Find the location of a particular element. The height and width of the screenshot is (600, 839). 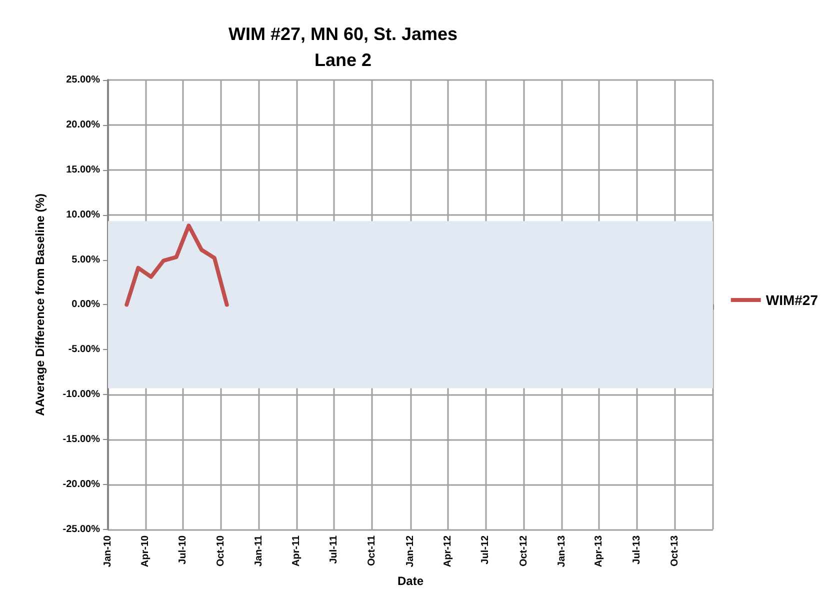

x-tick-label: Oct-10 is located at coordinates (221, 550).